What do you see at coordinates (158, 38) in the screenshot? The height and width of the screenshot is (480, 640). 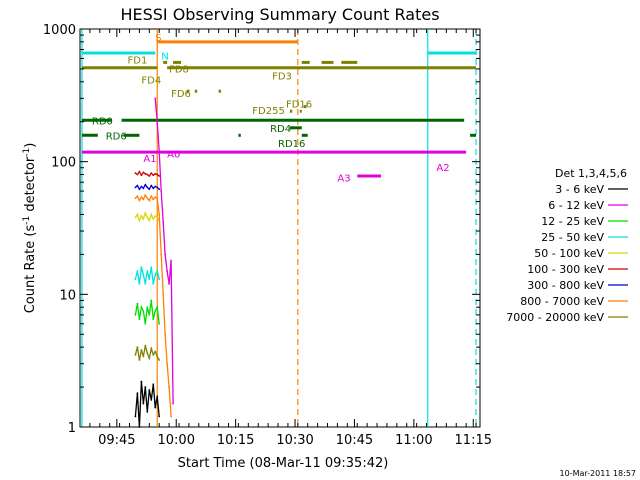 I see `flag-label: S` at bounding box center [158, 38].